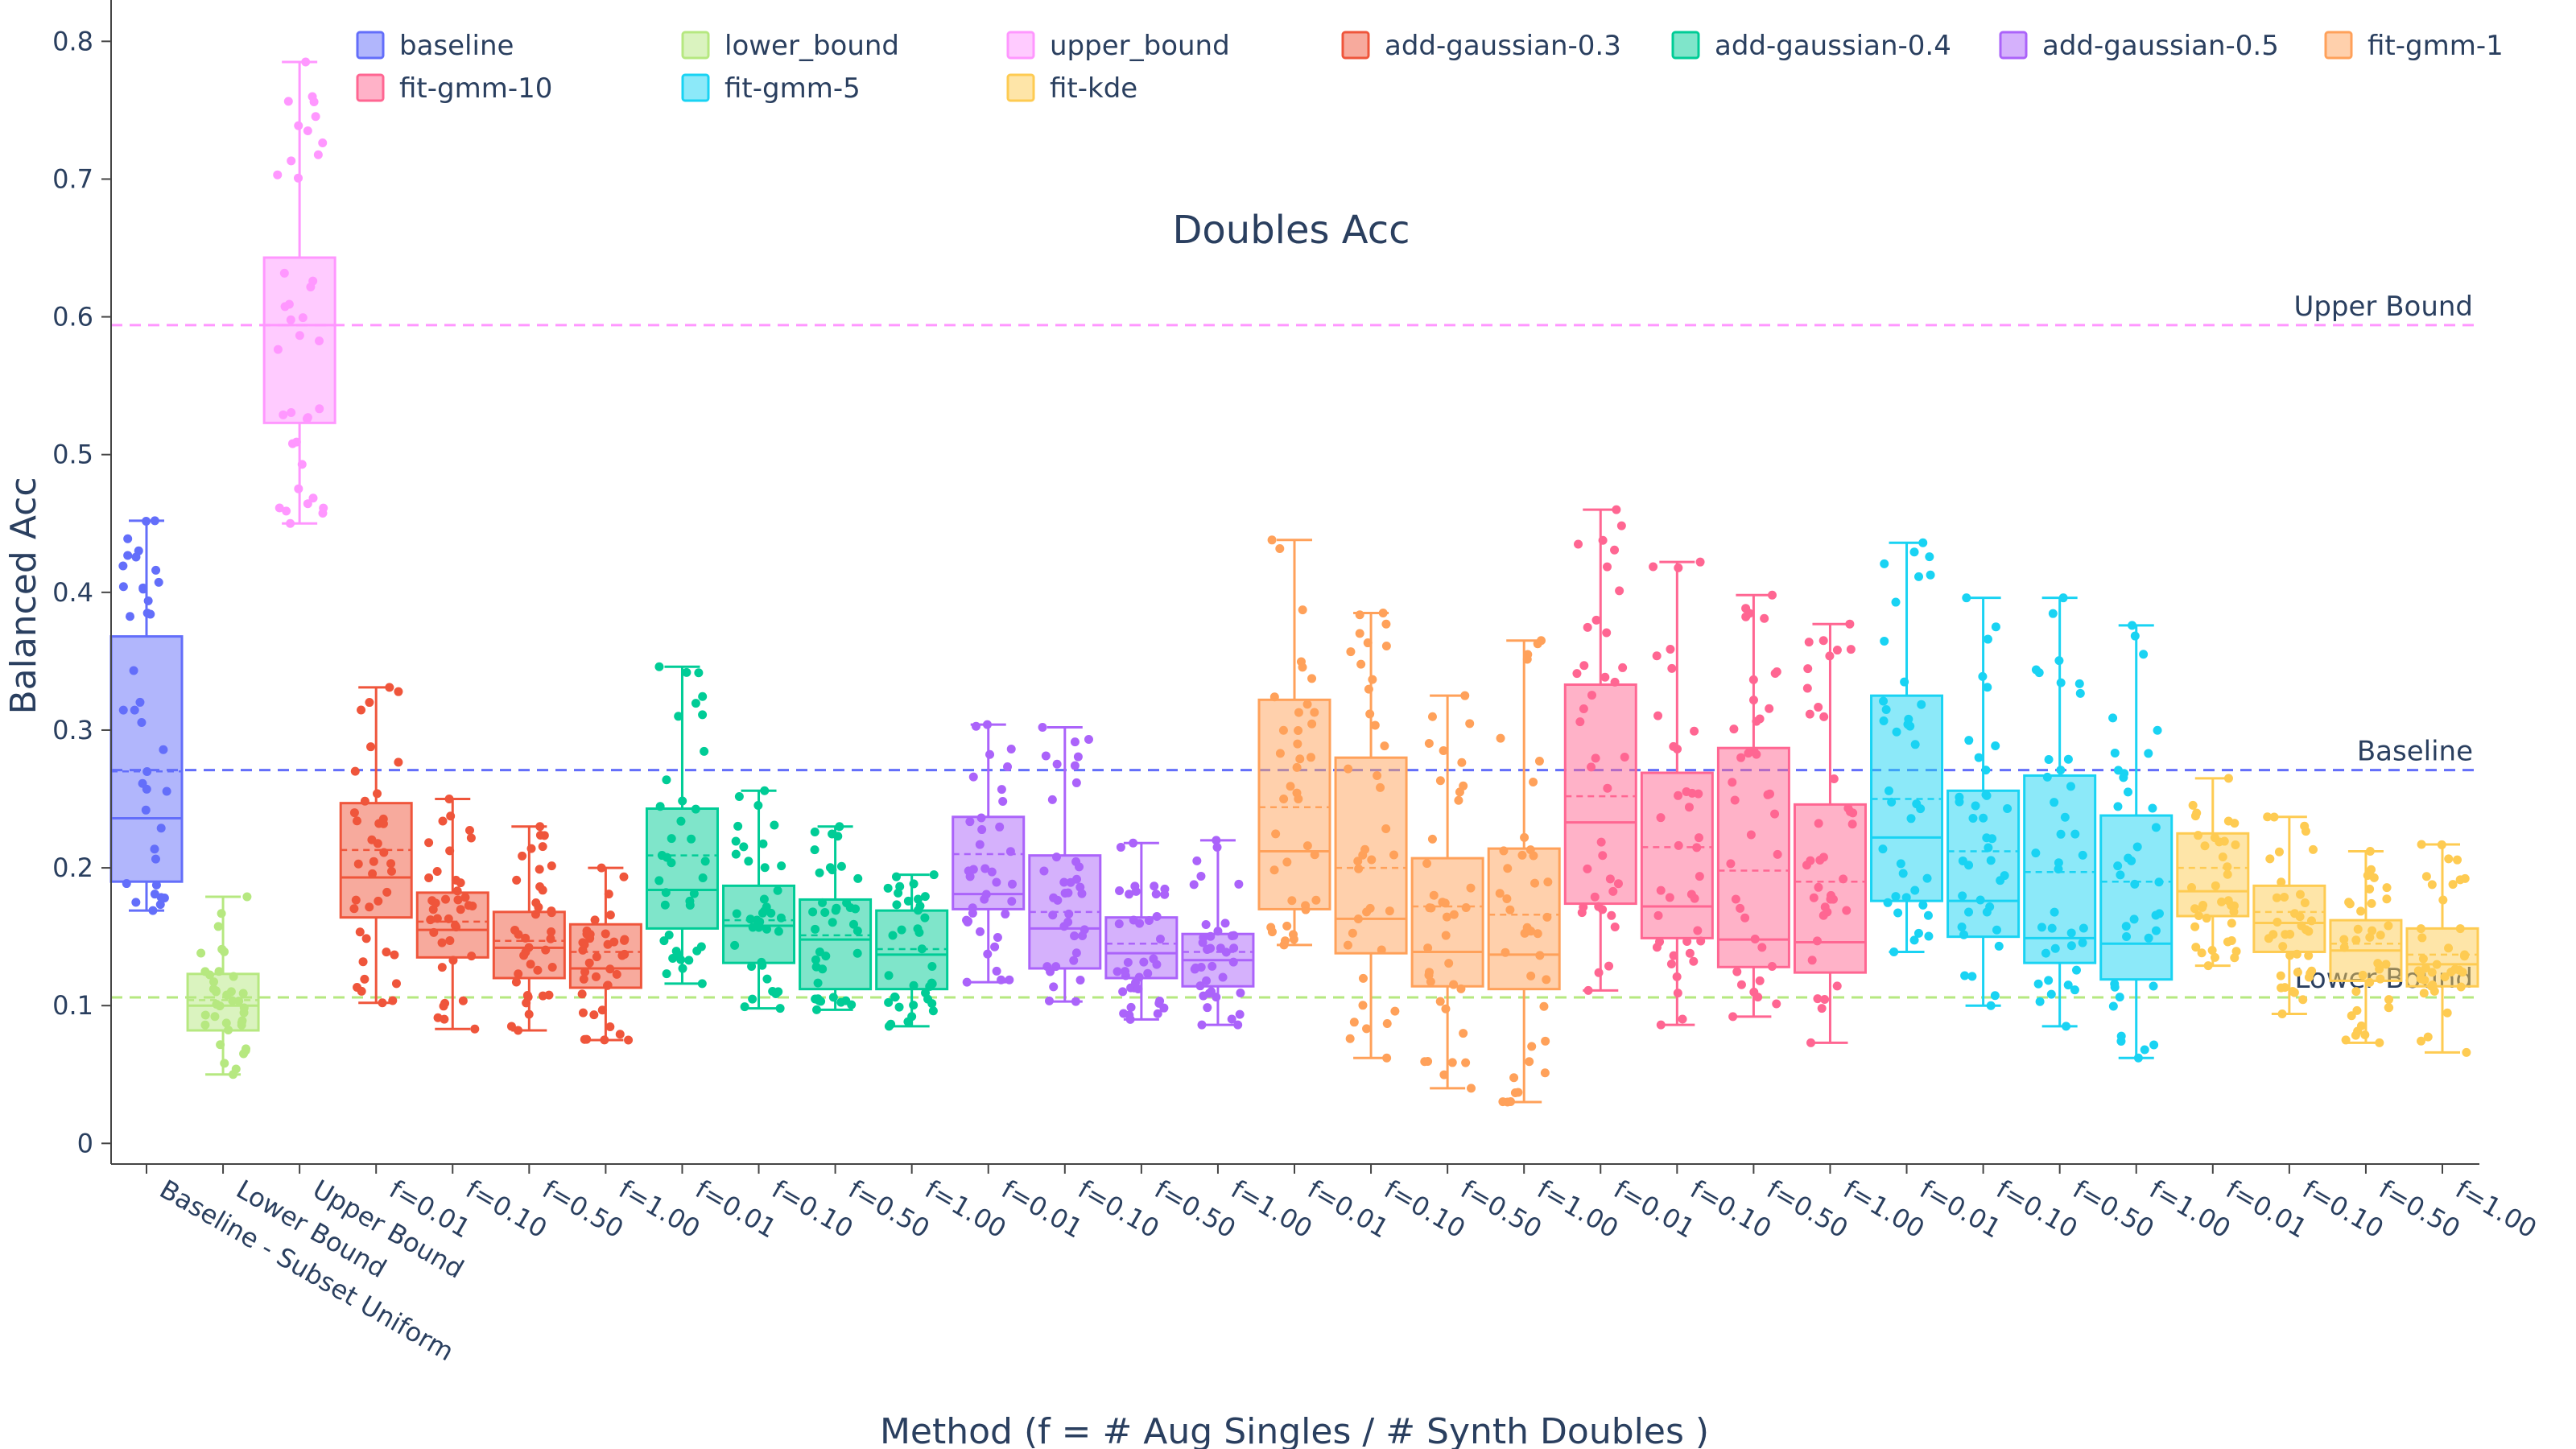  Describe the element at coordinates (1833, 46) in the screenshot. I see `legend-label: add-gaussian-0.4` at that location.